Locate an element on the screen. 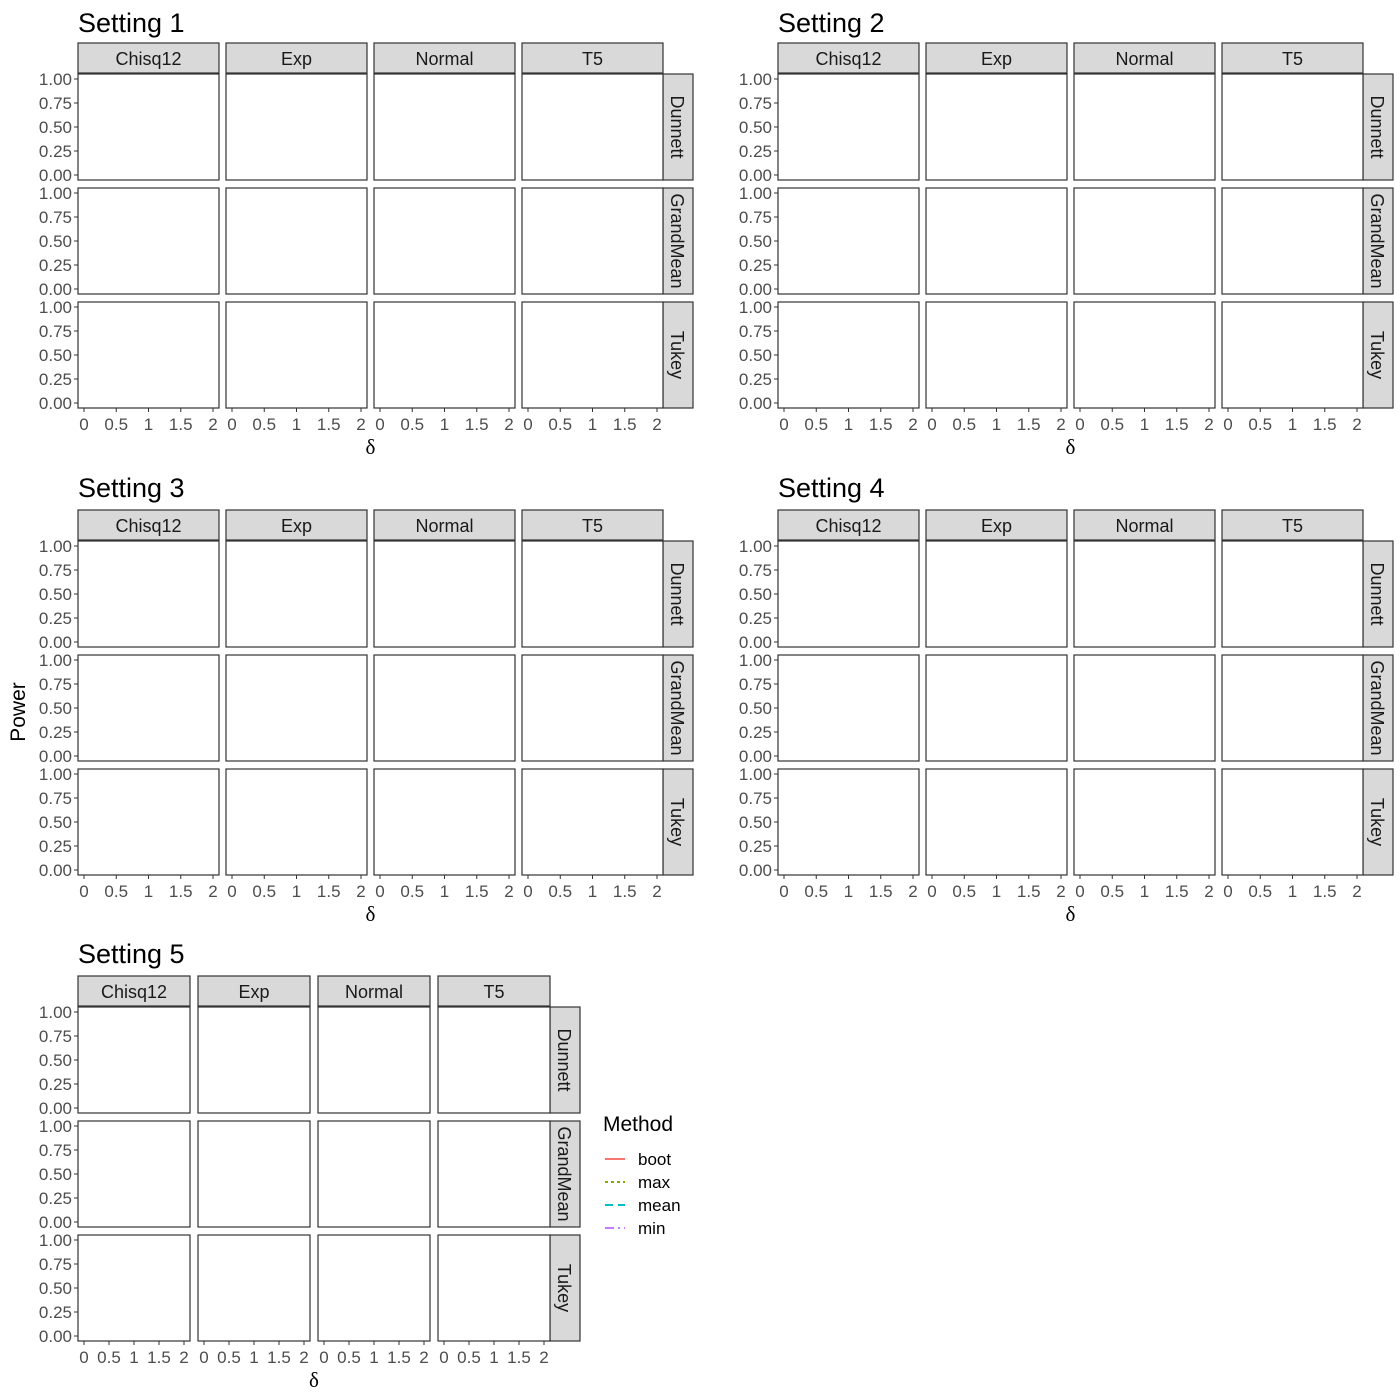 The image size is (1400, 1400). panel-tukey-exp is located at coordinates (296, 822).